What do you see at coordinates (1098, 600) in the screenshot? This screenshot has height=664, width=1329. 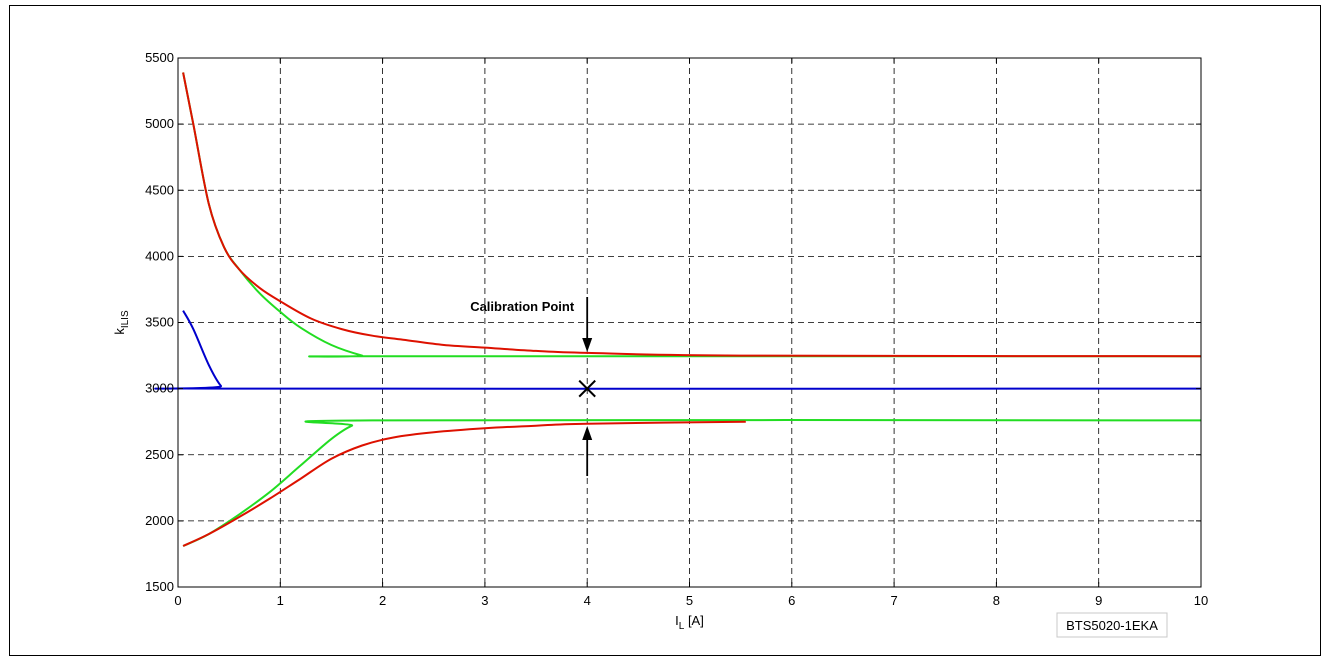 I see `x-tick-label: 9` at bounding box center [1098, 600].